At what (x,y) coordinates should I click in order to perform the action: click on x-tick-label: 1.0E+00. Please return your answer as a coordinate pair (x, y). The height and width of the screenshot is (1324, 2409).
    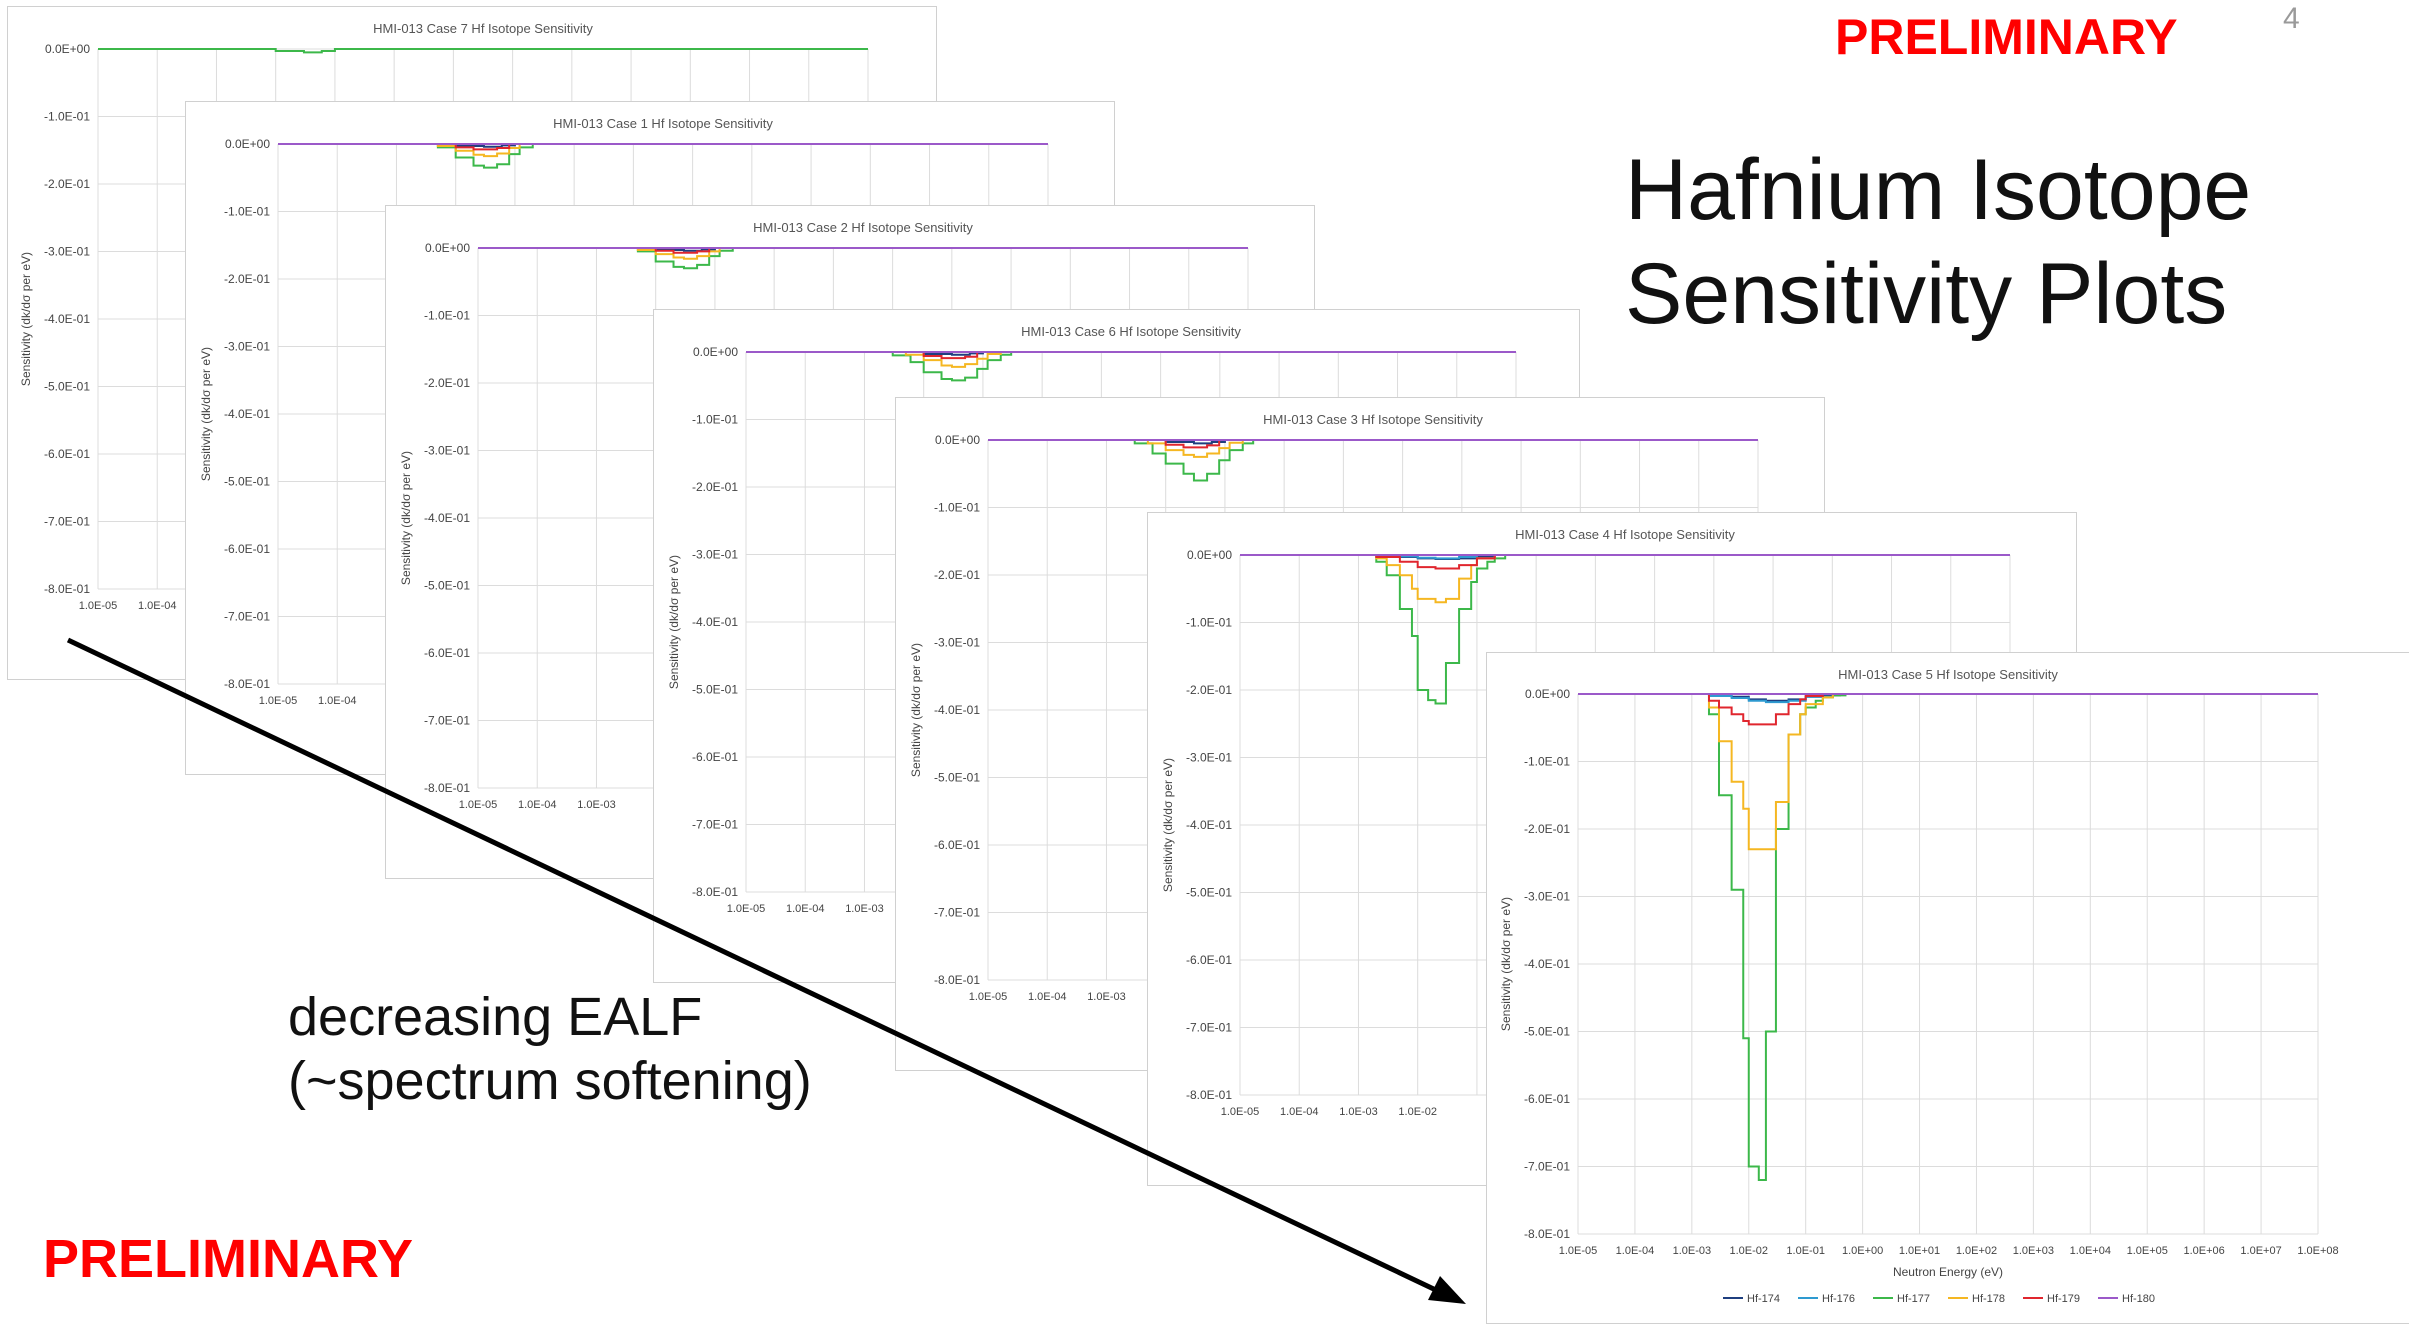
    Looking at the image, I should click on (1862, 1251).